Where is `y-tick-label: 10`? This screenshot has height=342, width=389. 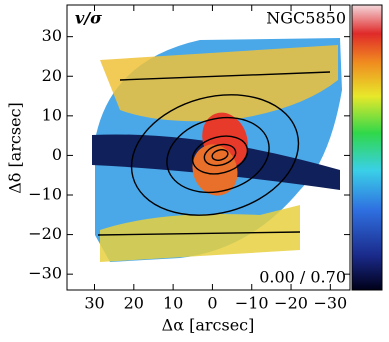
y-tick-label: 10 is located at coordinates (52, 114).